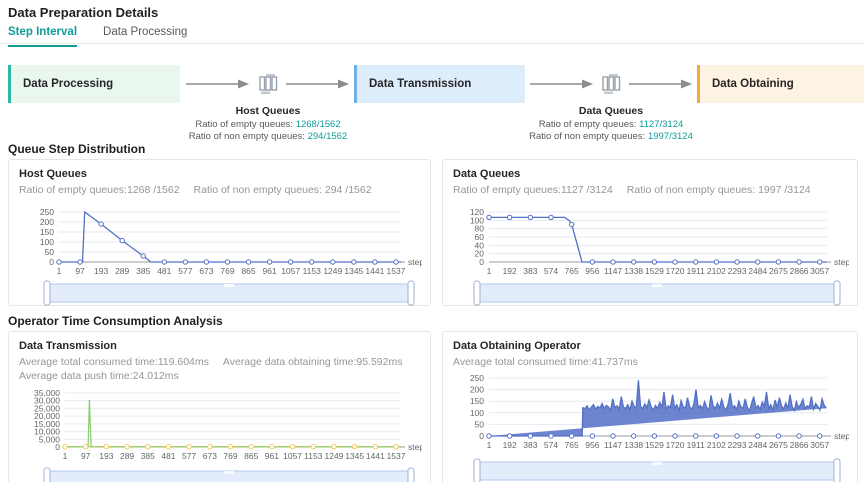 The width and height of the screenshot is (864, 482). I want to click on svg-text: 50, so click(50, 252).